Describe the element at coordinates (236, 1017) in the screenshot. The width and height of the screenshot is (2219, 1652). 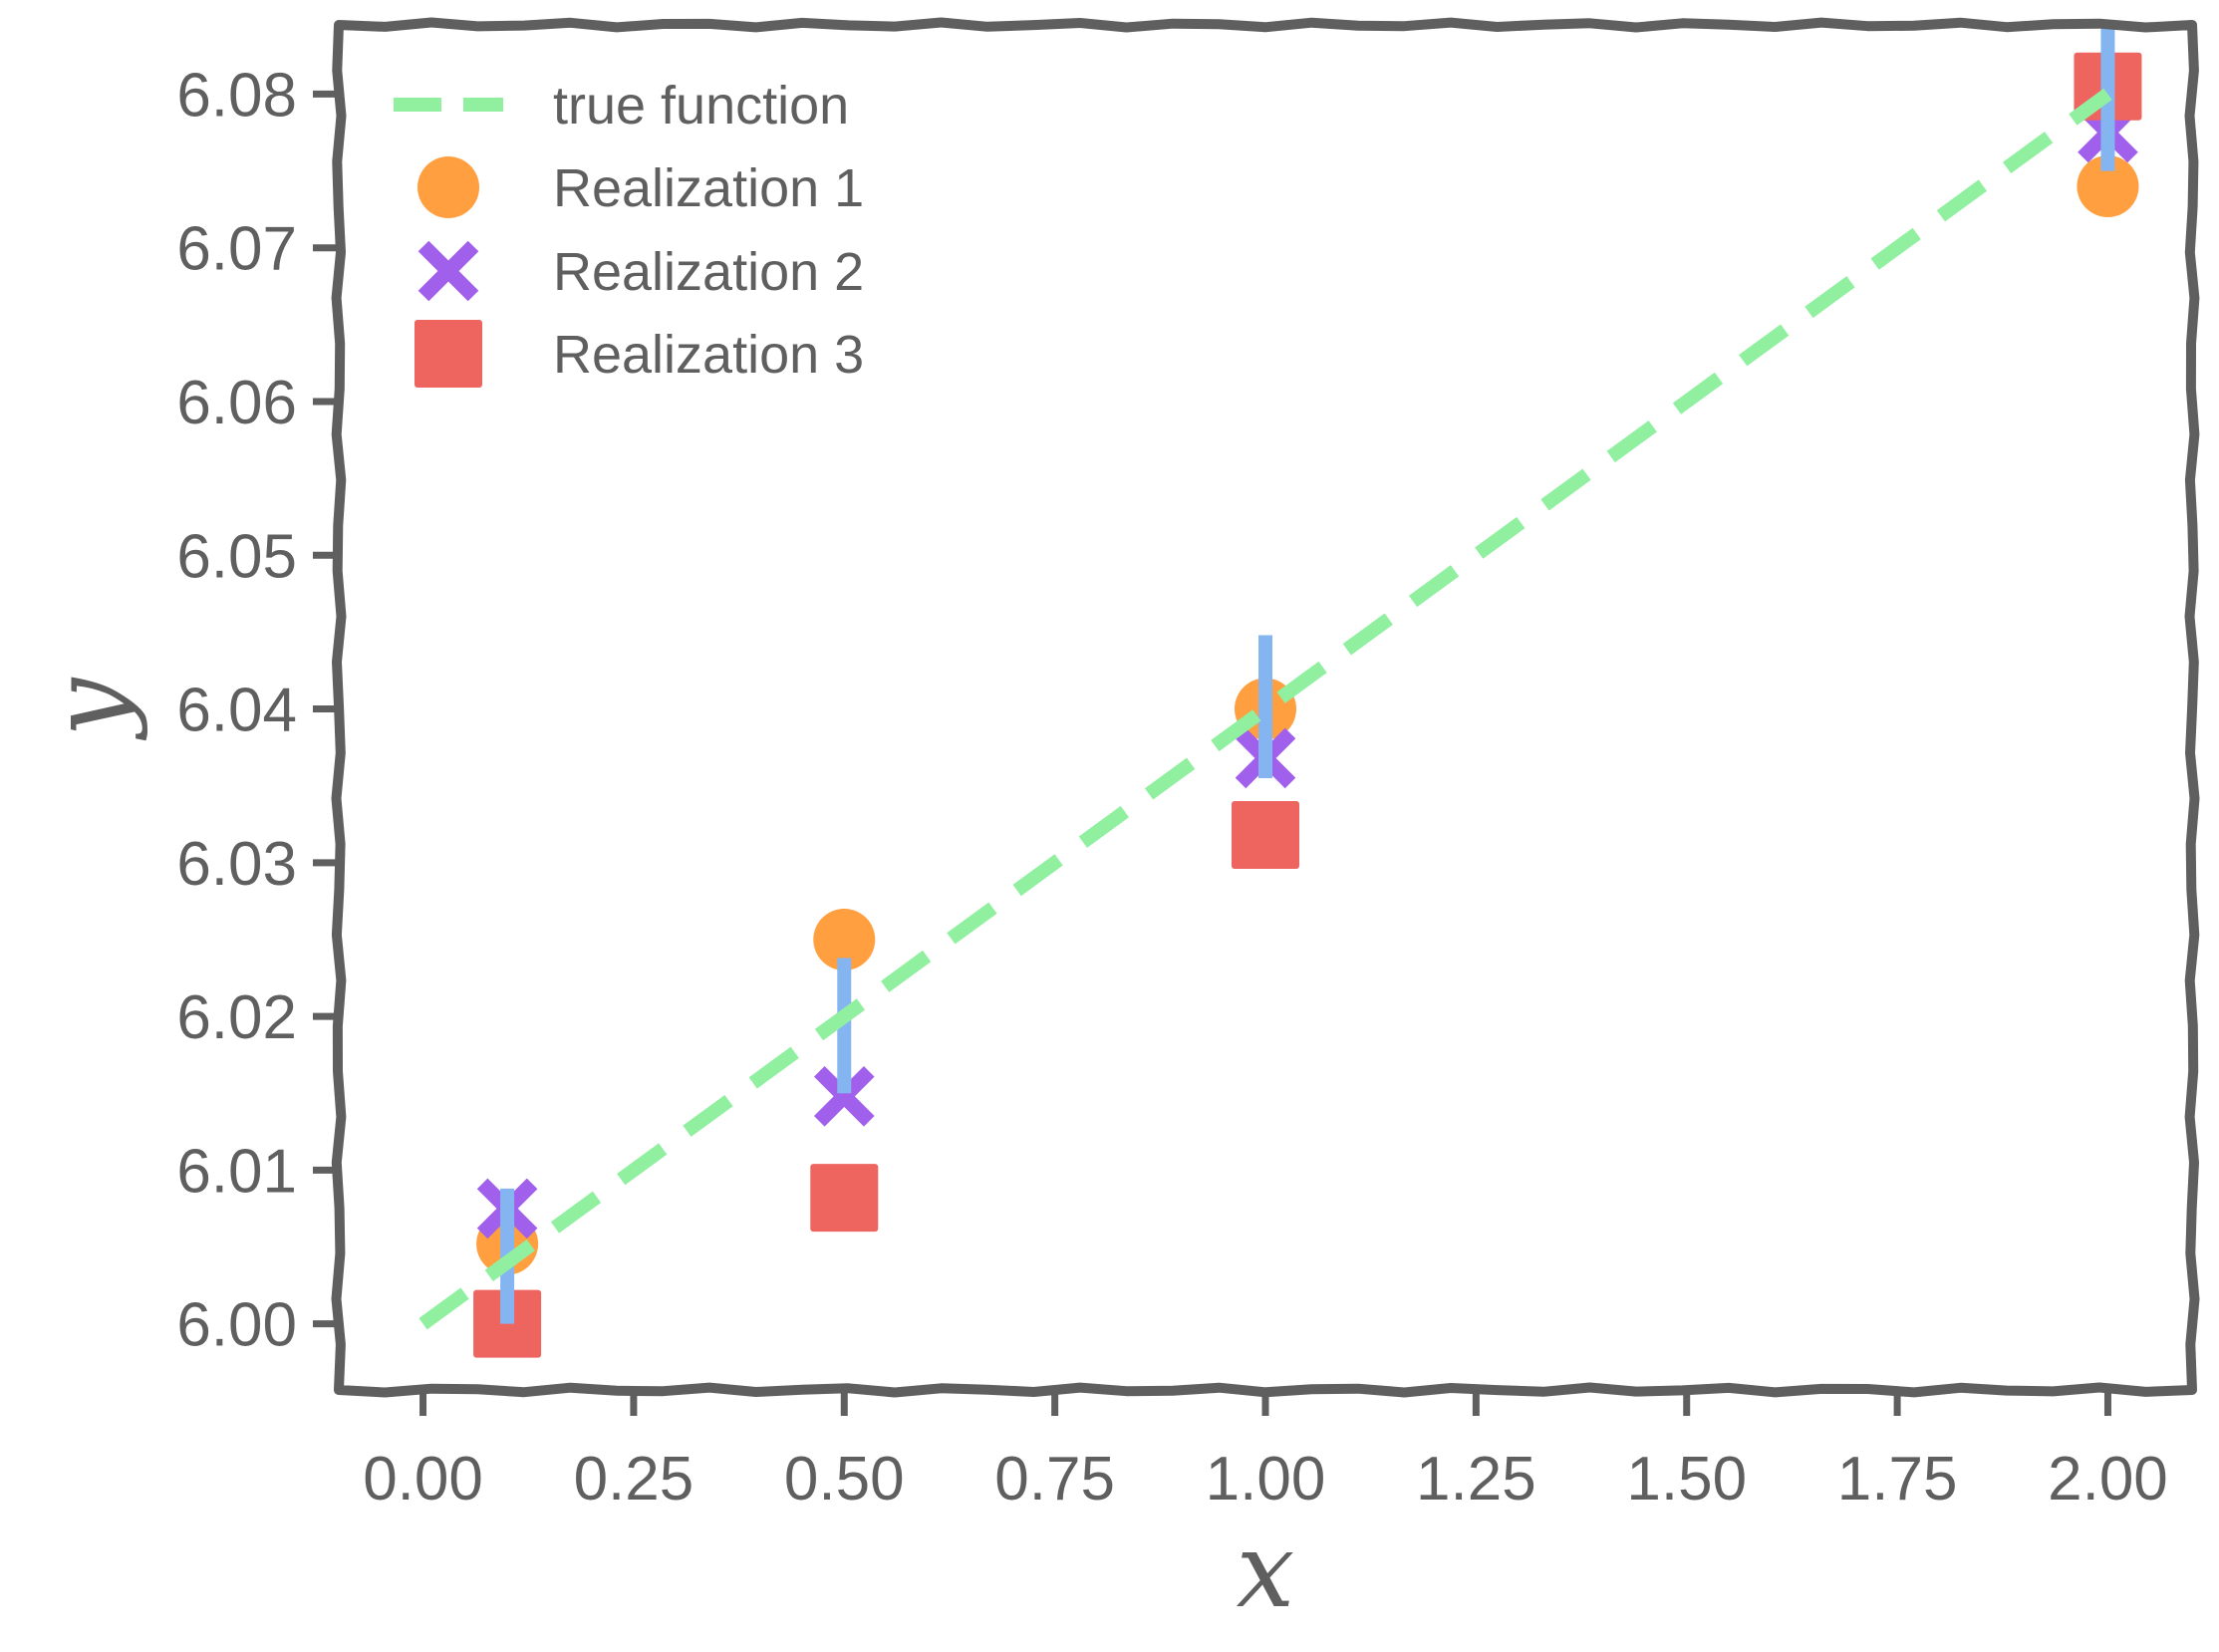
I see `y-tick-label: 6.02` at that location.